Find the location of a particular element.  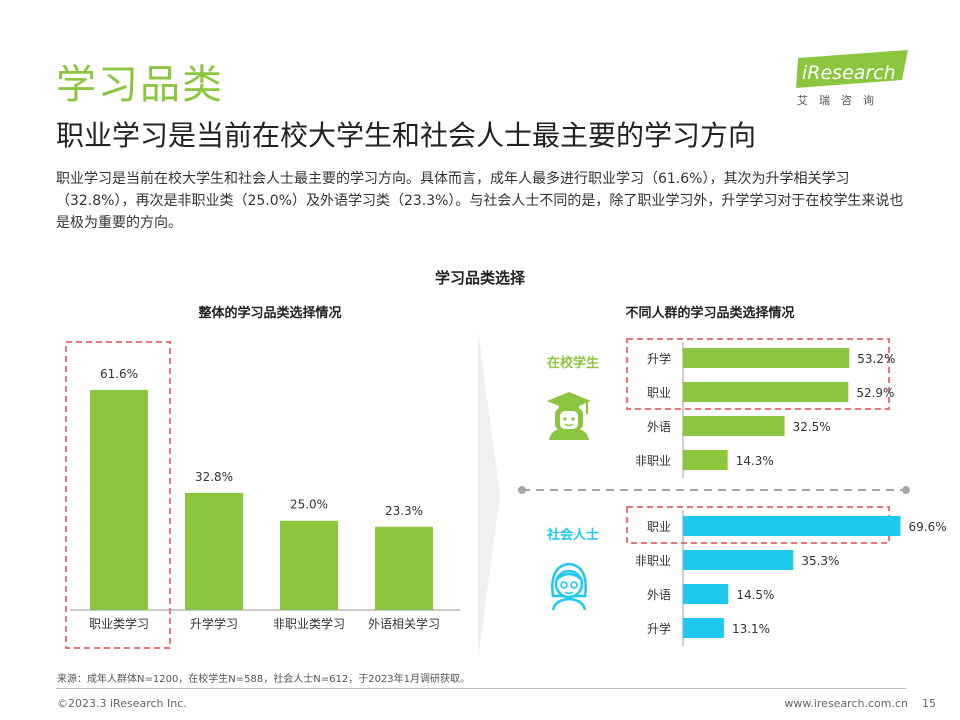

group-chart-title: 不同人群的学习品类选择情况 is located at coordinates (710, 313).